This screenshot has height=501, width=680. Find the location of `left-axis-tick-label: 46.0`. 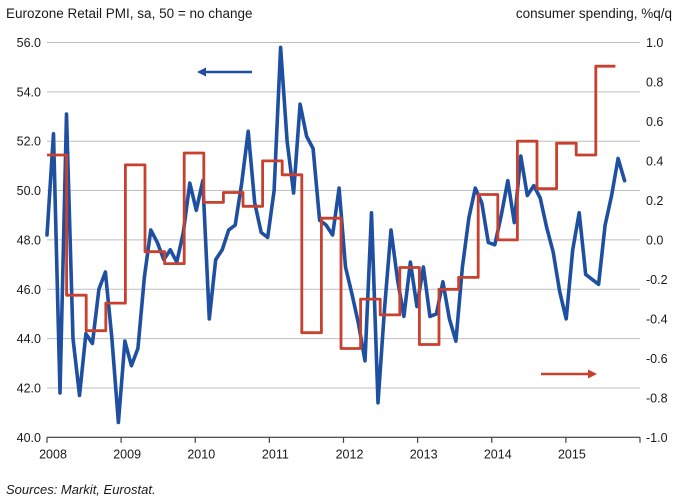

left-axis-tick-label: 46.0 is located at coordinates (29, 290).